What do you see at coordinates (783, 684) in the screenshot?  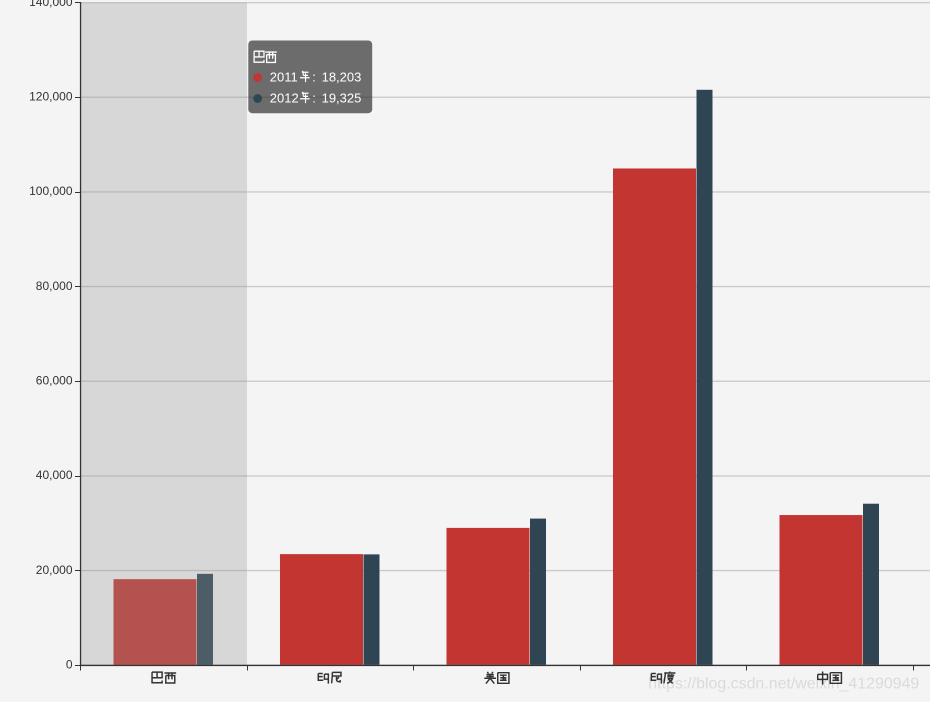 I see `svg-text:https://blog.csdn.net/weixin_4: https://blog.csdn.net/weixin_41290949` at bounding box center [783, 684].